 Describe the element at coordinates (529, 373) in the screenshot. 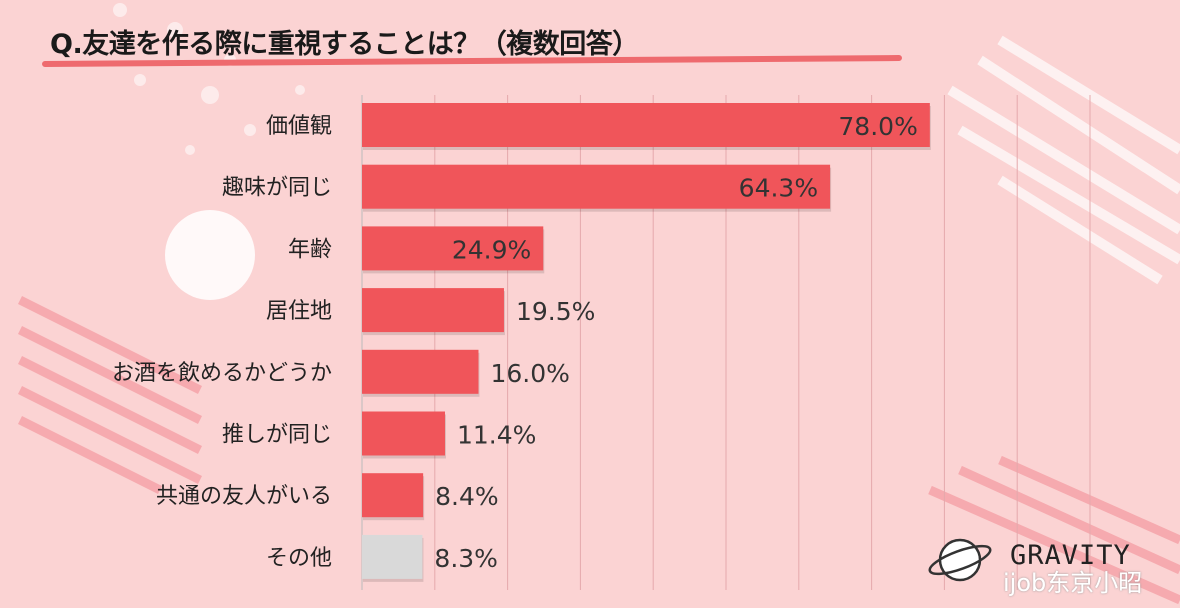

I see `value-label: 16.0%` at that location.